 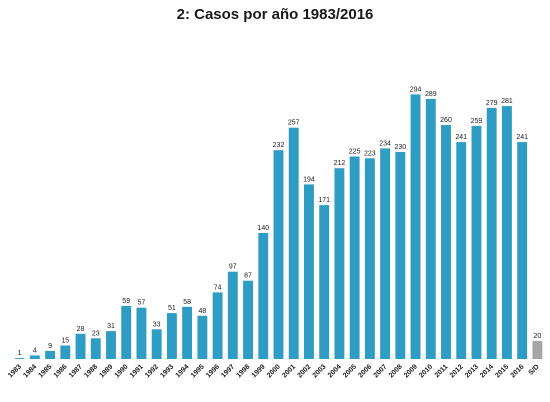 What do you see at coordinates (35, 350) in the screenshot?
I see `data-label-1984: 4` at bounding box center [35, 350].